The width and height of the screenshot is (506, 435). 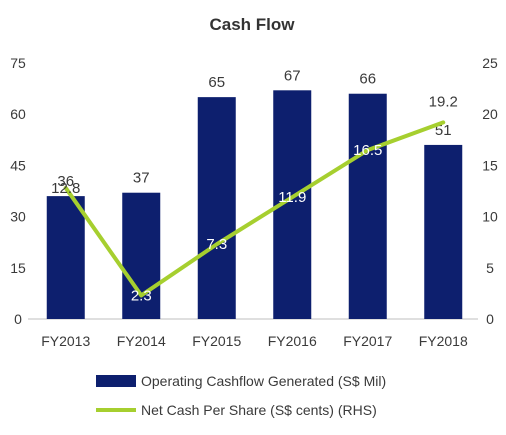 I want to click on bar-value-label: 37, so click(x=141, y=178).